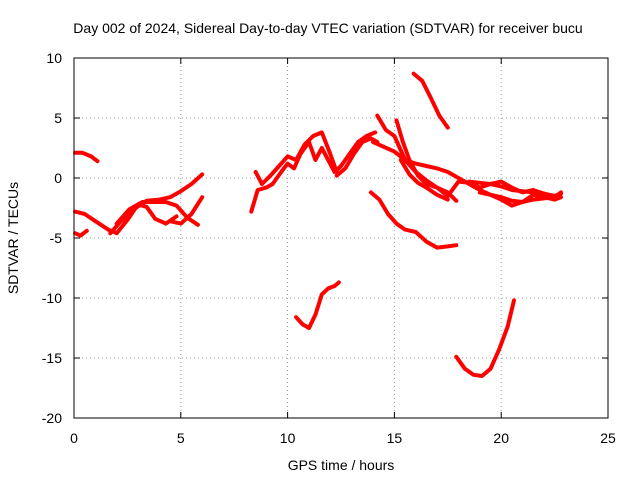  I want to click on series-line-s17, so click(317, 305).